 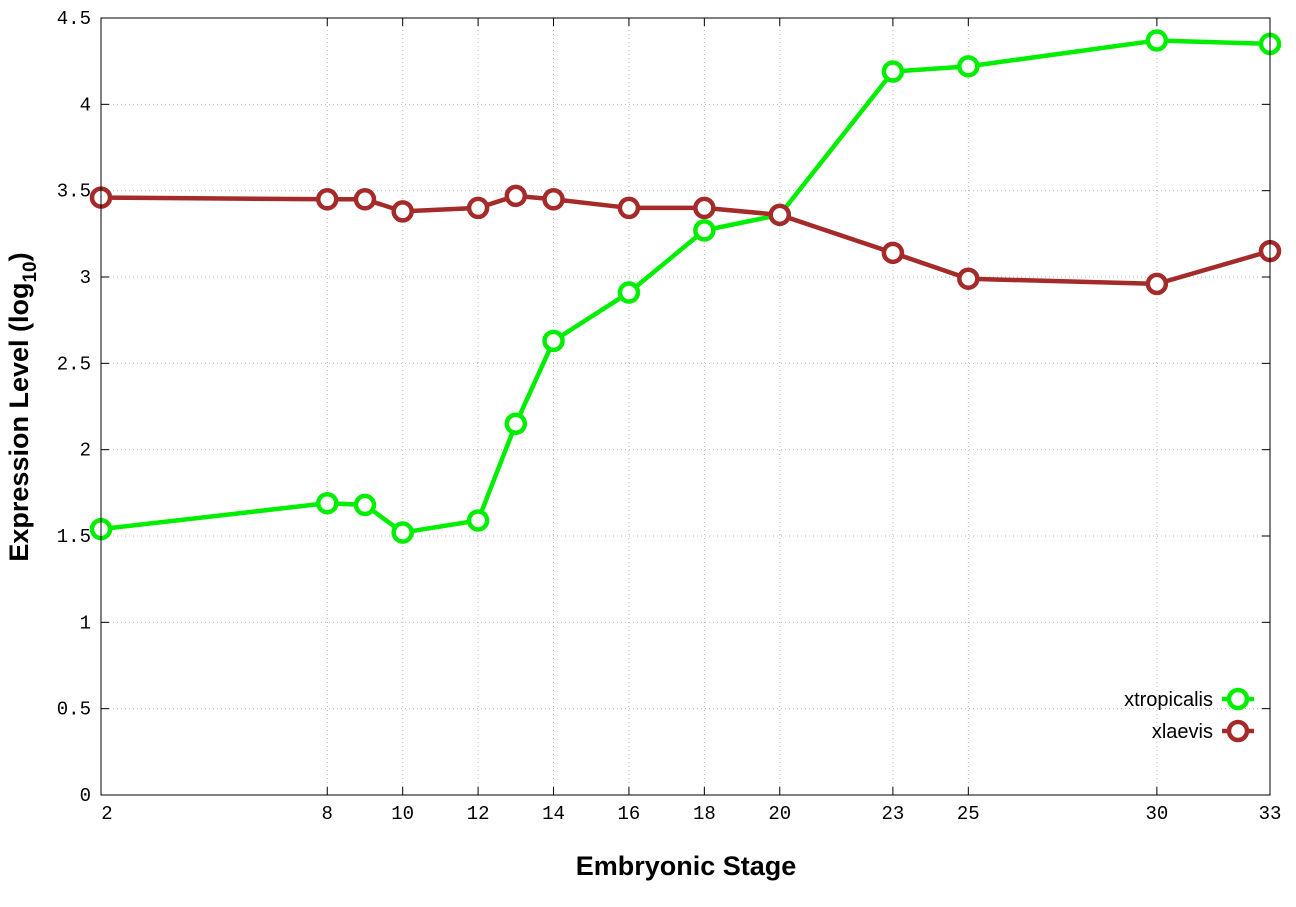 I want to click on legend-label-xlaevis: xlaevis, so click(x=1182, y=732).